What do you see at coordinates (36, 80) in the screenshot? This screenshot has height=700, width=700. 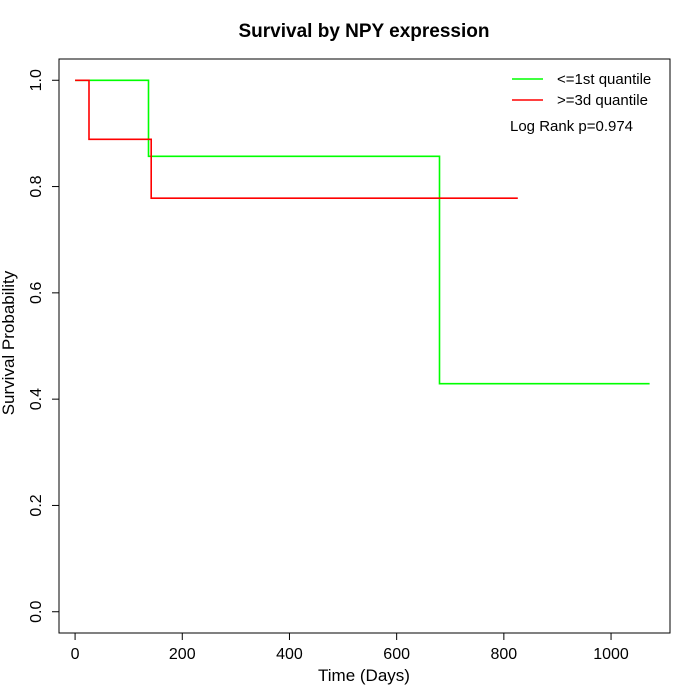 I see `y-tick-label: 1.0` at bounding box center [36, 80].